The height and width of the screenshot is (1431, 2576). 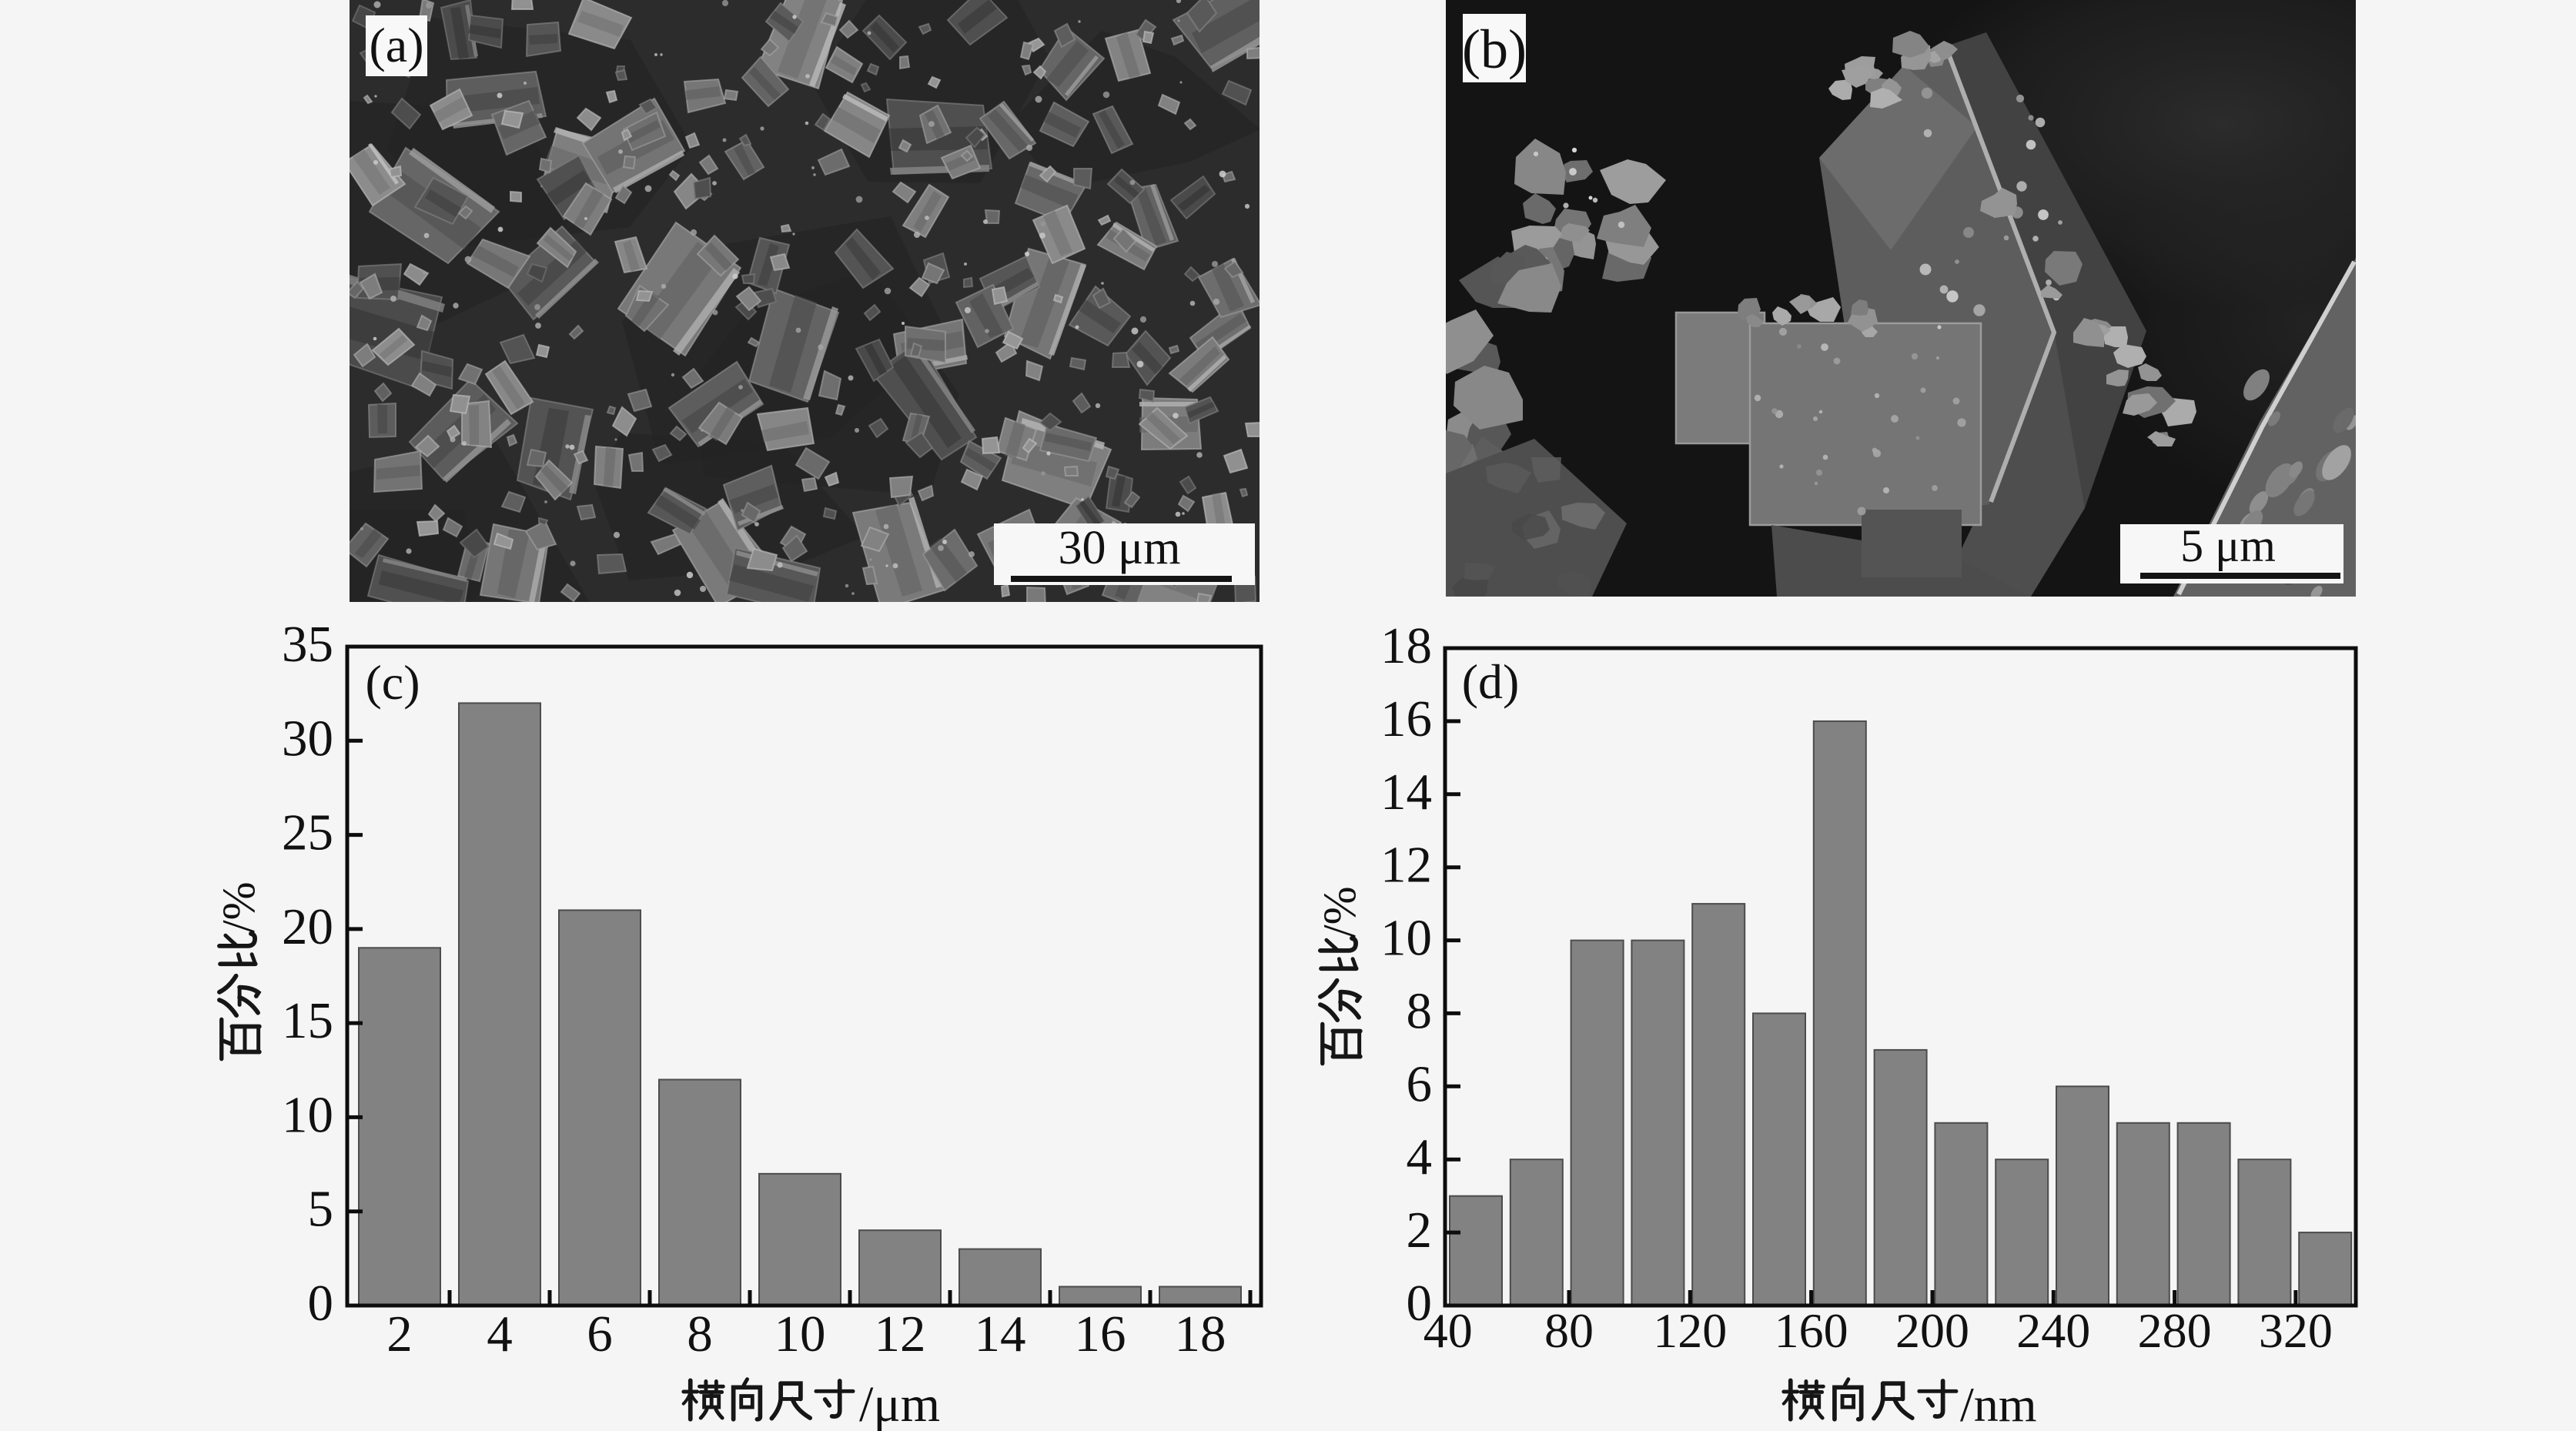 I want to click on svg-text: 120, so click(x=1690, y=1330).